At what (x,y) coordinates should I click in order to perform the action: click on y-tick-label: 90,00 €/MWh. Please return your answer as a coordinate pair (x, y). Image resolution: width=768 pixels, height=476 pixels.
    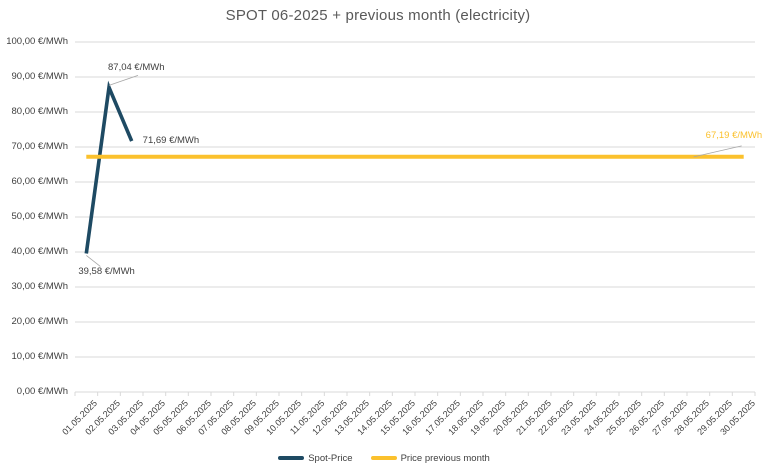
    Looking at the image, I should click on (40, 76).